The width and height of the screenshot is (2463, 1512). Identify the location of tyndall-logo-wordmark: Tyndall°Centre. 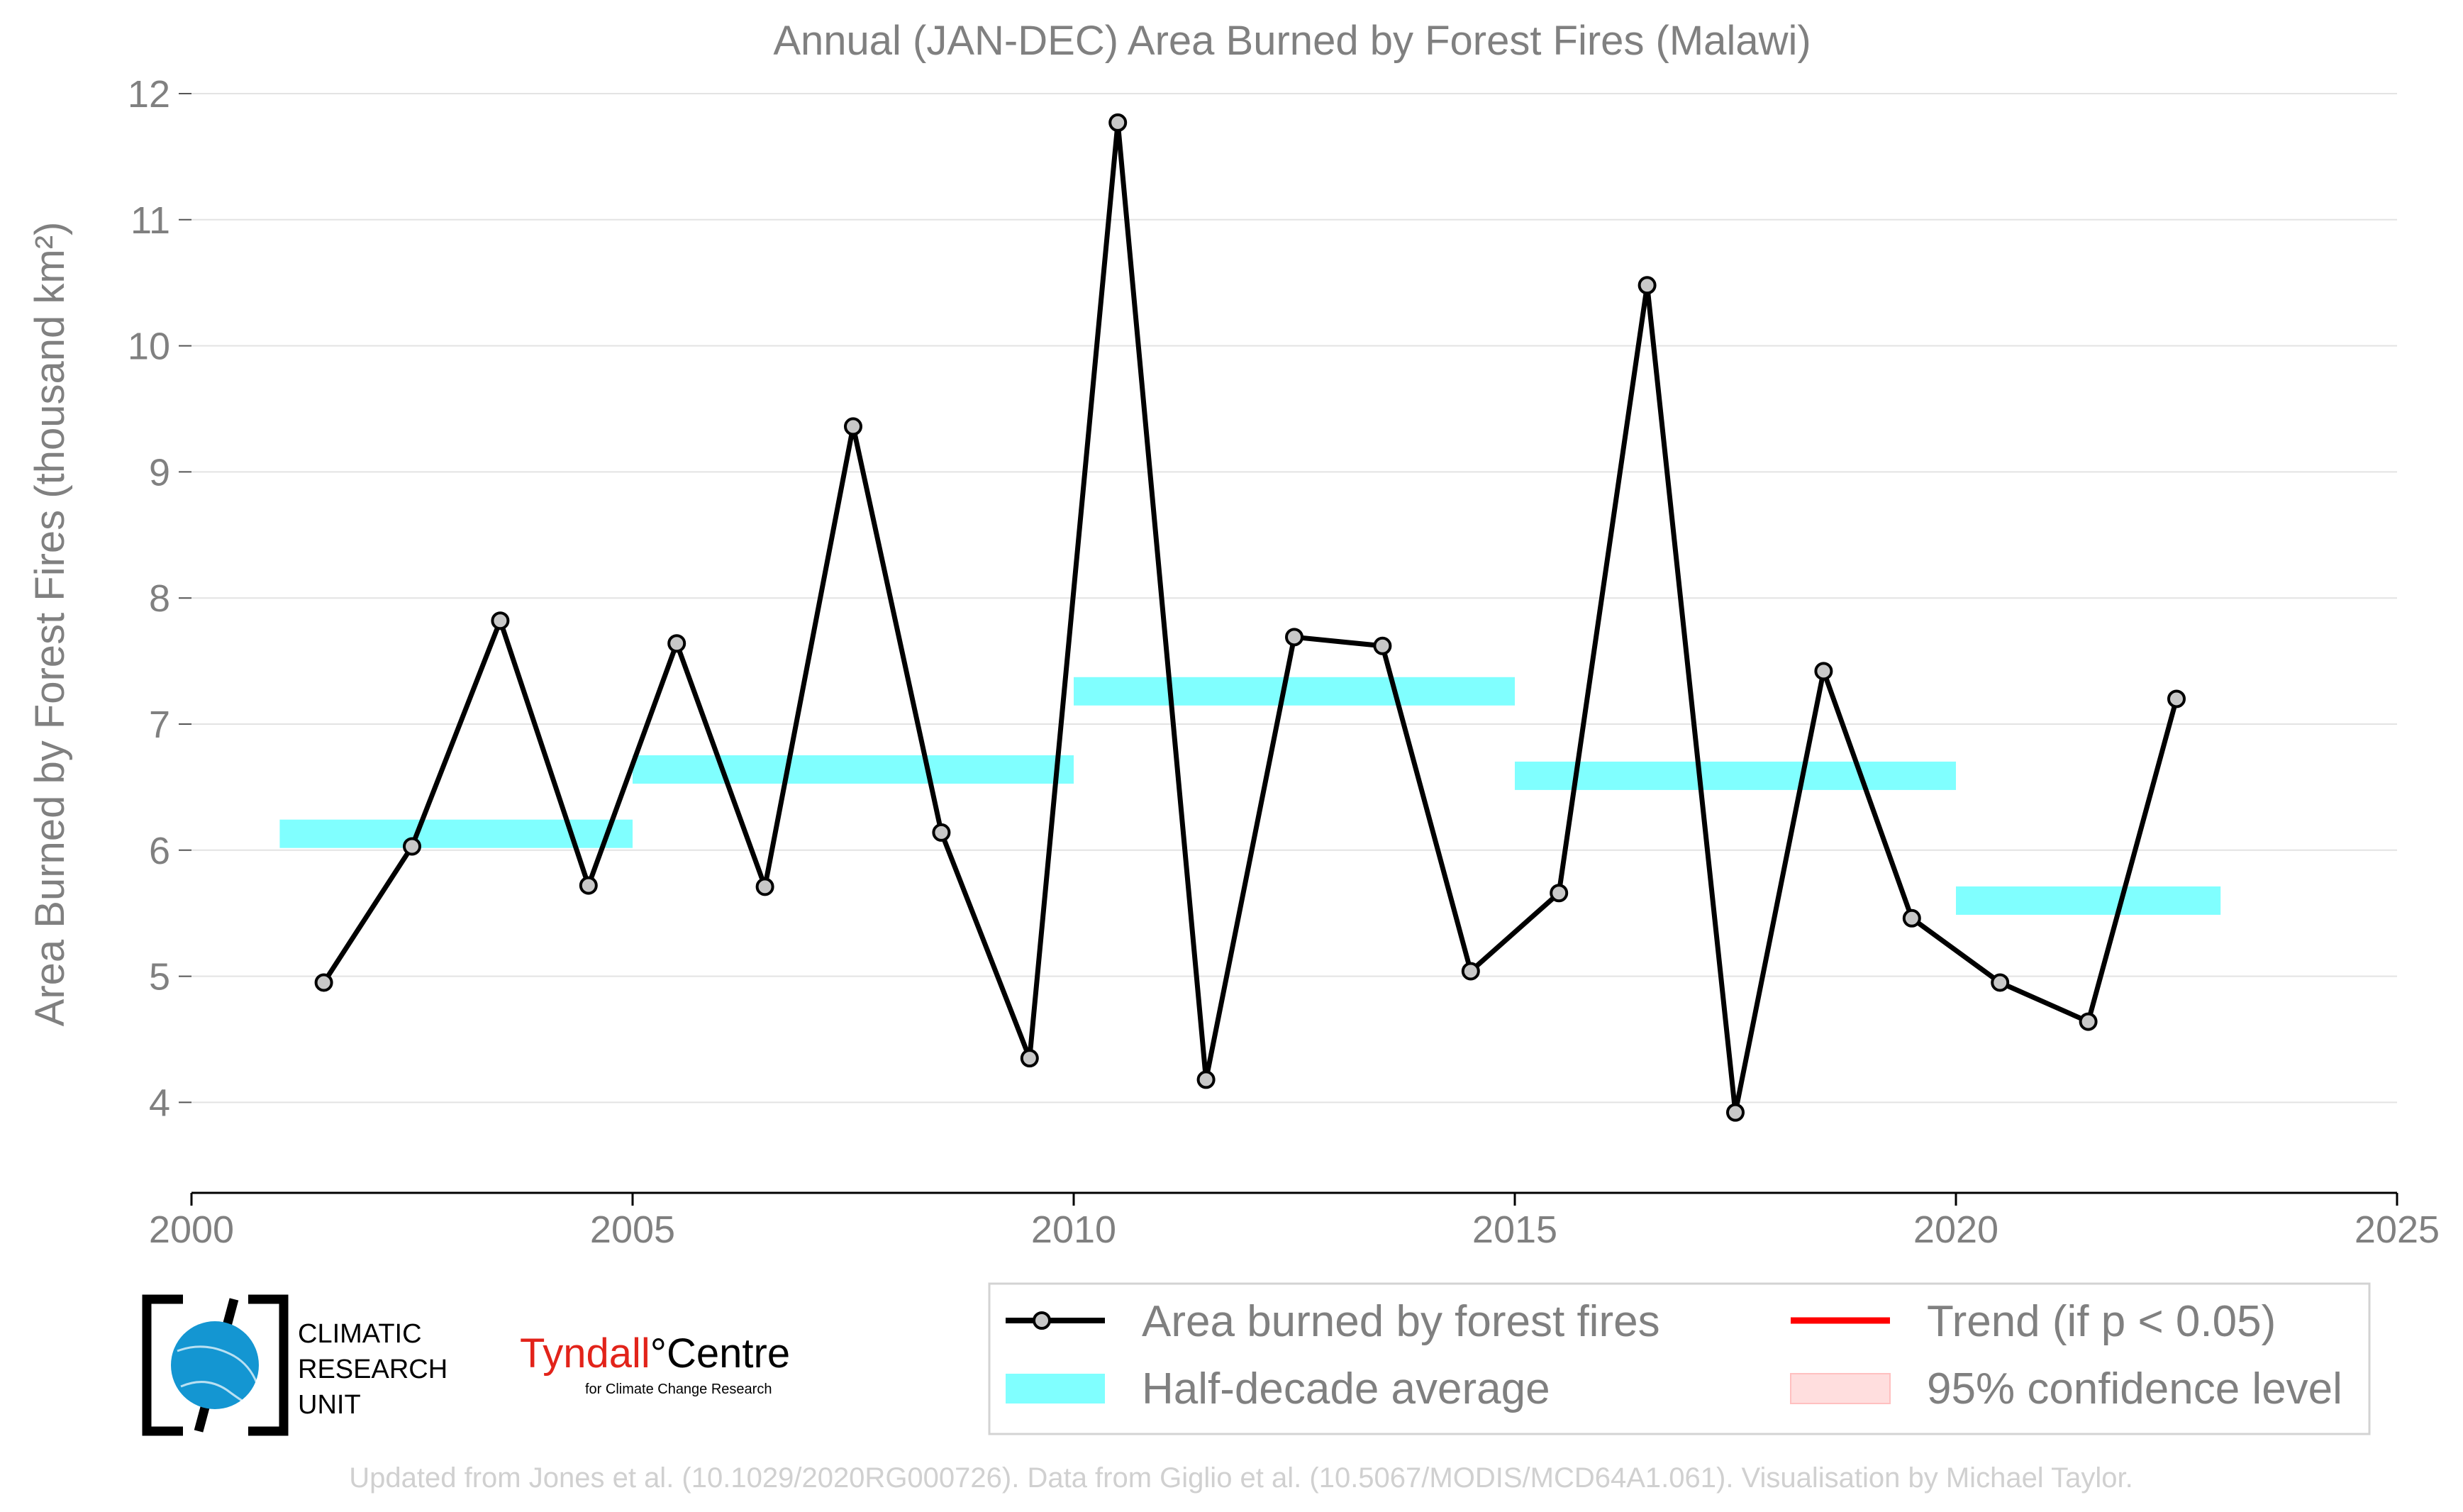
(655, 1353).